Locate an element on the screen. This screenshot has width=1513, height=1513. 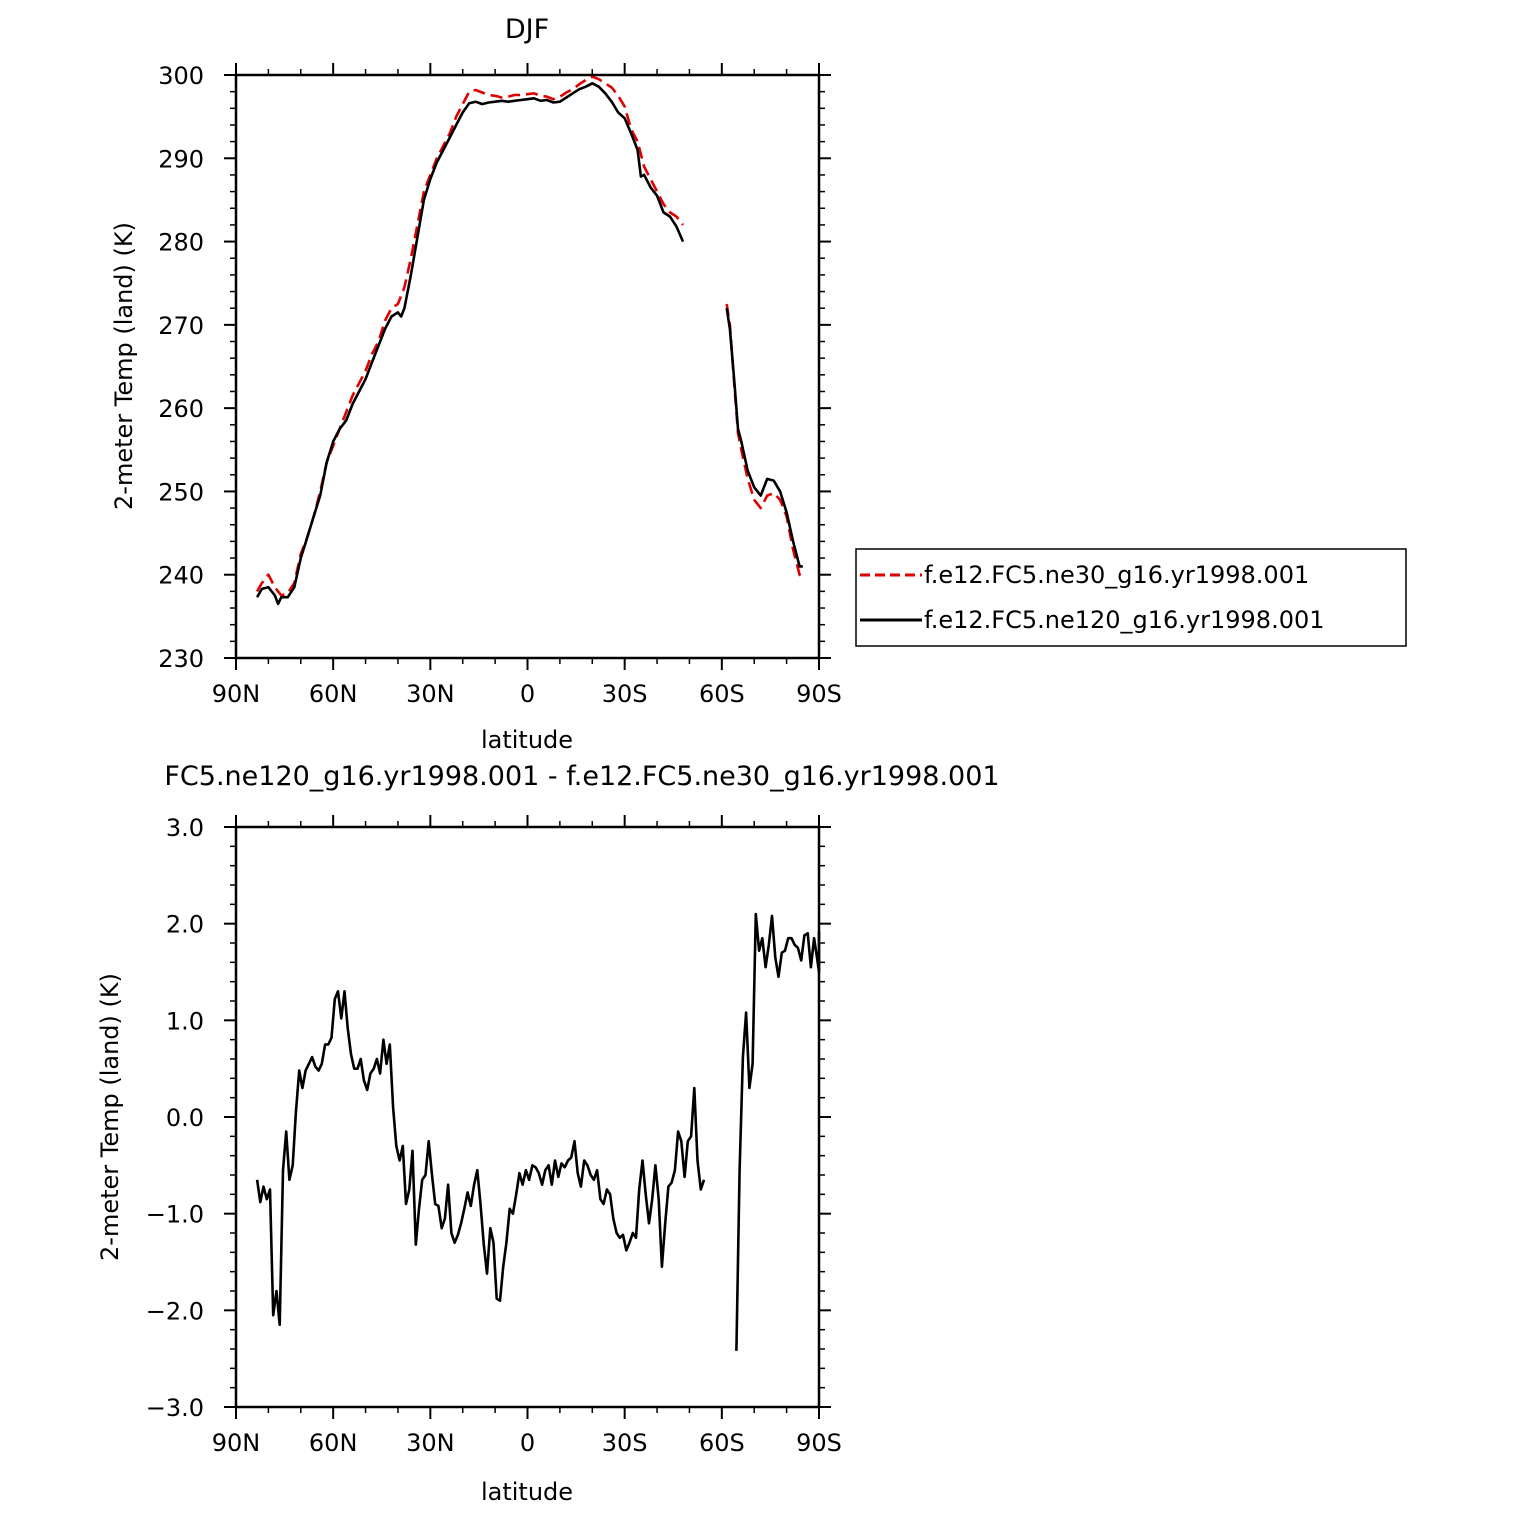
y-tick-label: 250 is located at coordinates (181, 492).